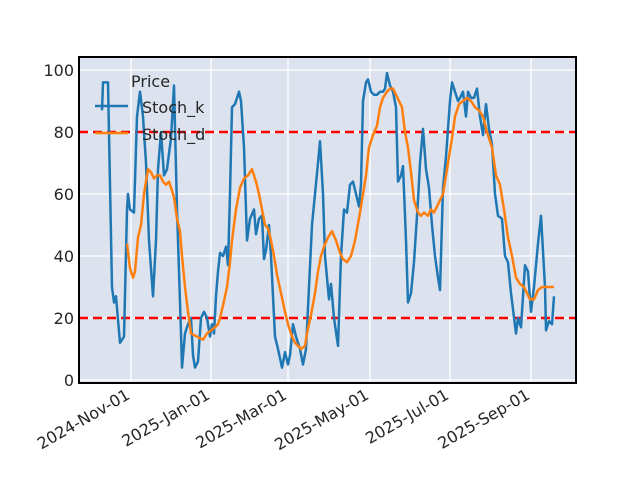 The image size is (640, 480). What do you see at coordinates (58, 225) in the screenshot?
I see `y-axis-ticks: 0 20 40 60 80 100` at bounding box center [58, 225].